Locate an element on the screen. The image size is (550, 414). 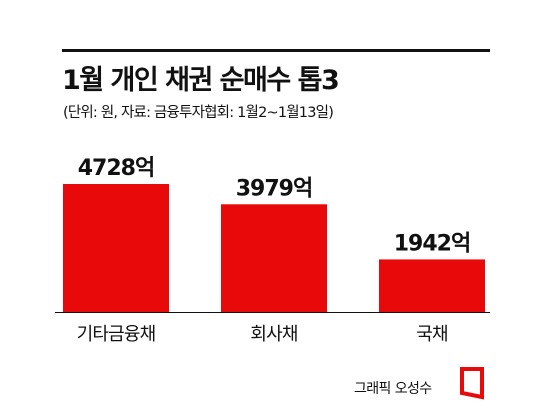
category-label-2: 회사채 is located at coordinates (273, 334).